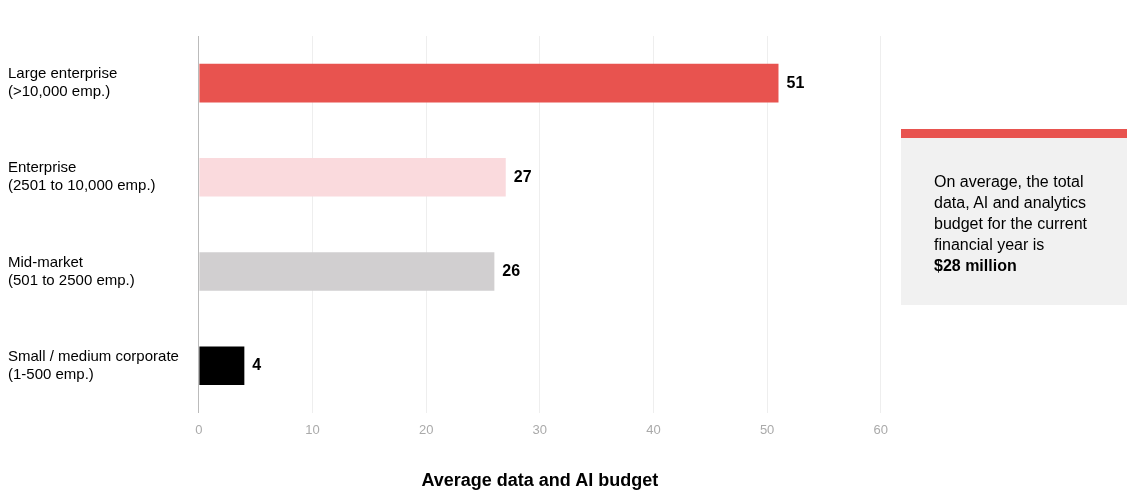 The image size is (1134, 504). What do you see at coordinates (540, 430) in the screenshot?
I see `x-tick-label: 30` at bounding box center [540, 430].